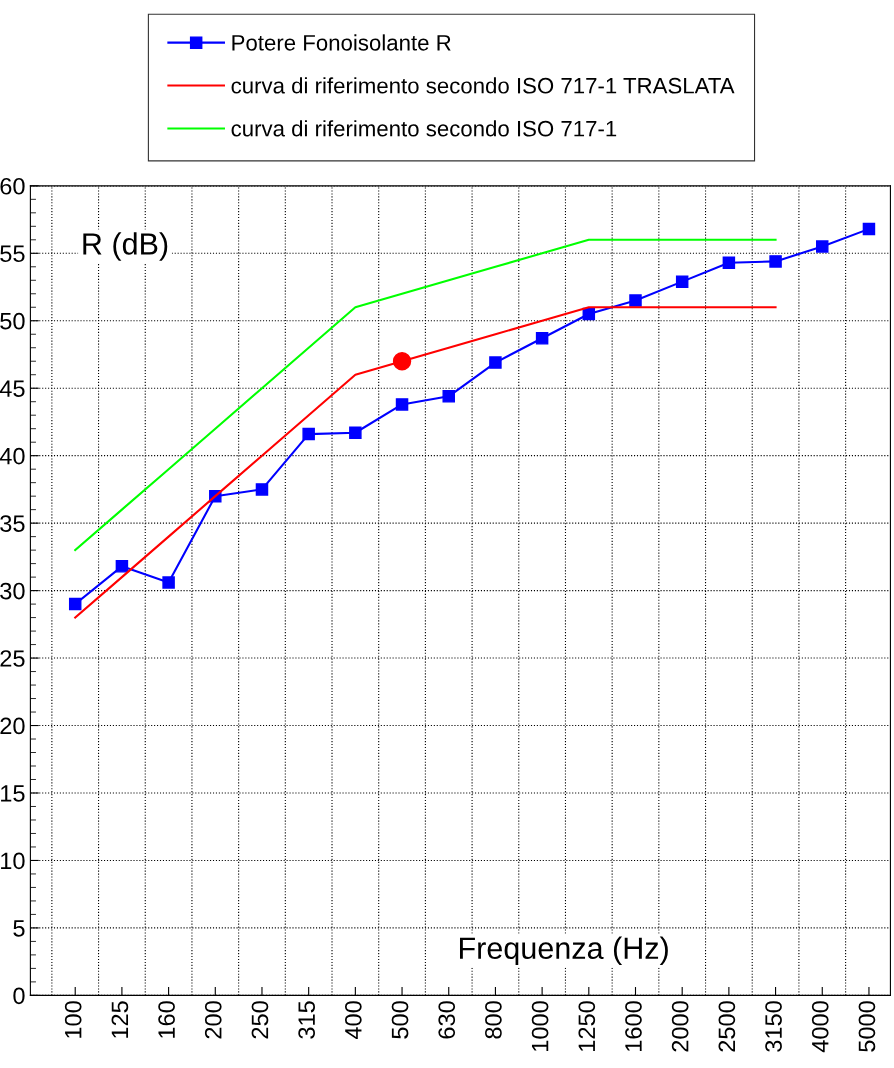  What do you see at coordinates (353, 1020) in the screenshot?
I see `x-tick-label: 400` at bounding box center [353, 1020].